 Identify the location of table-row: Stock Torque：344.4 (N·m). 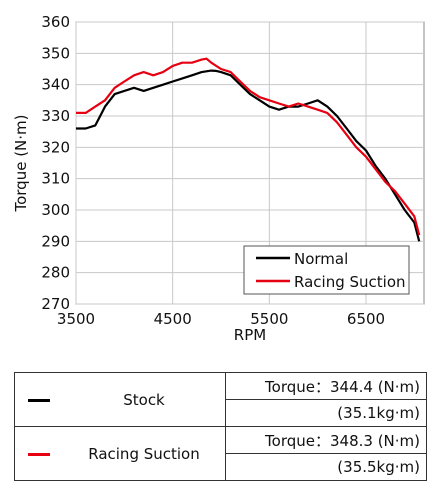
(220, 399).